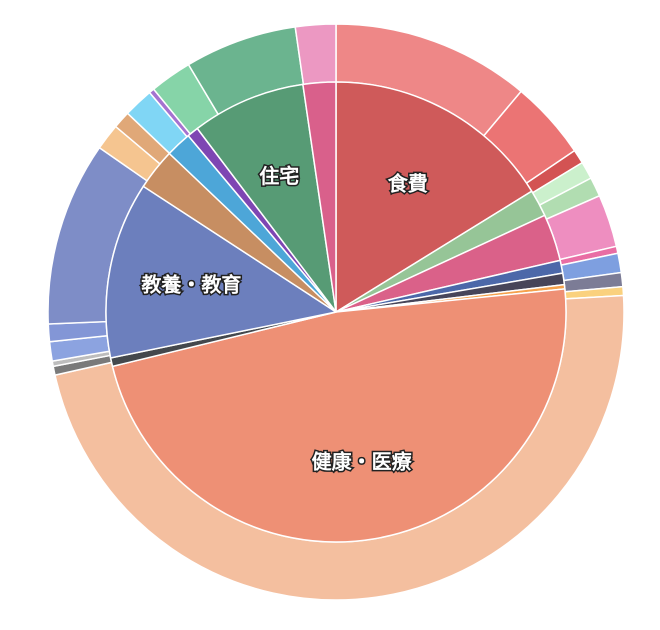  I want to click on slice-label-0: 食費, so click(408, 183).